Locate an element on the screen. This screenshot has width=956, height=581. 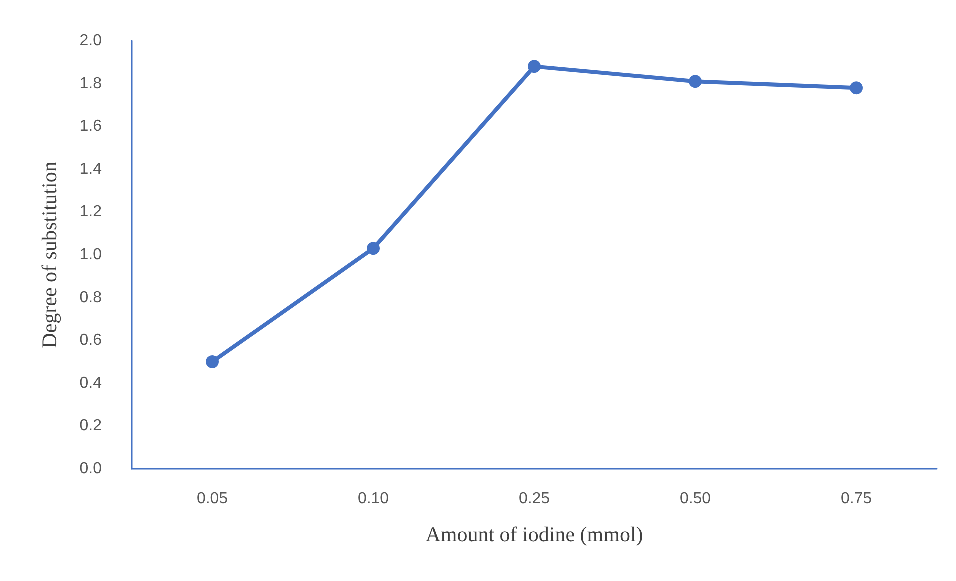
y-tick-label: 1.8 is located at coordinates (91, 83).